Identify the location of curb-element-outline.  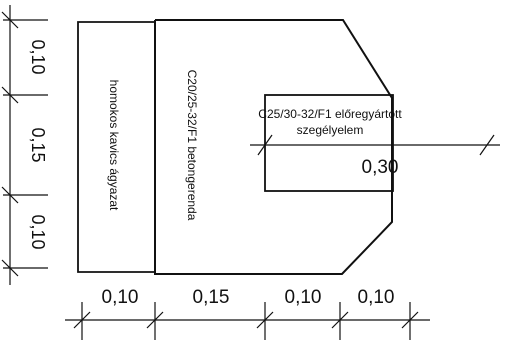
(329, 143).